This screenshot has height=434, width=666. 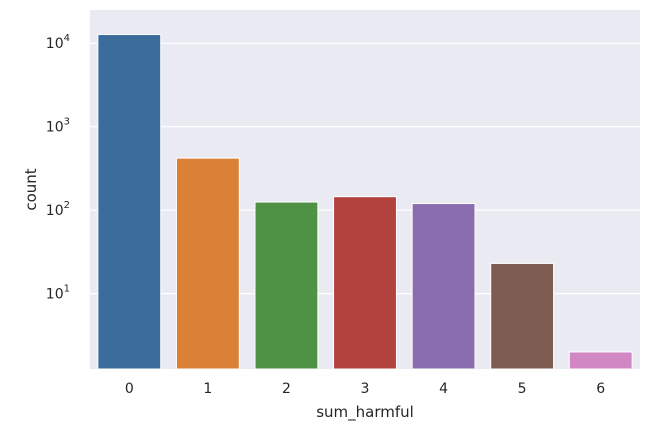 What do you see at coordinates (443, 389) in the screenshot?
I see `x-tick-label: 4` at bounding box center [443, 389].